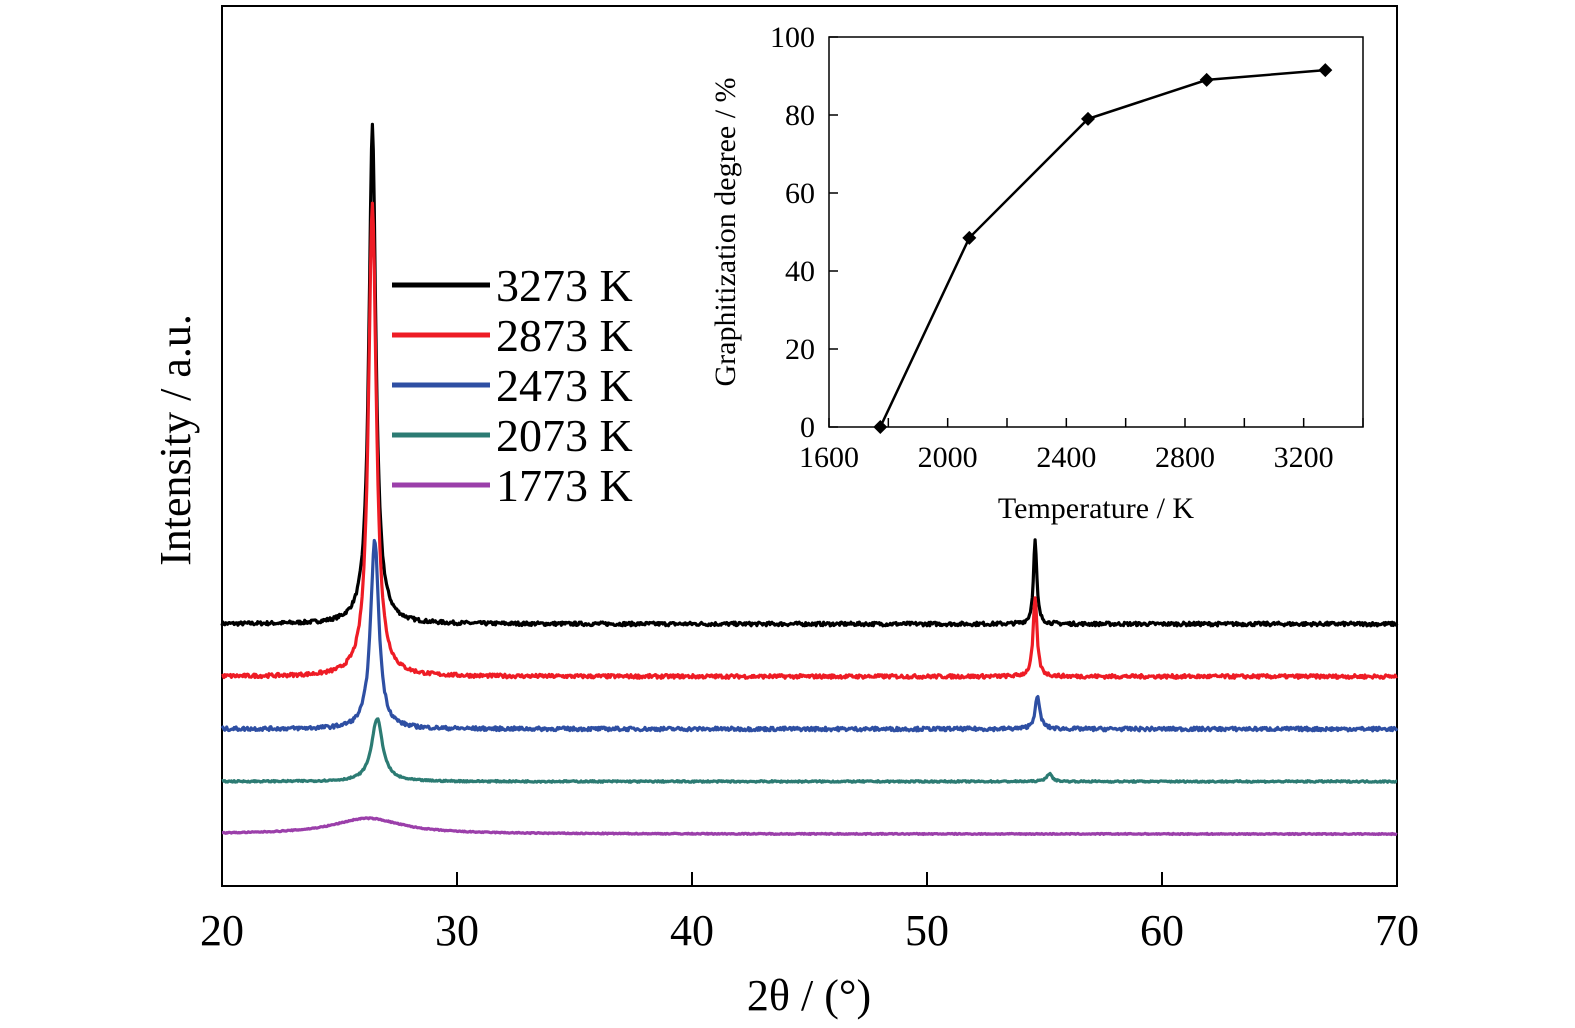 The width and height of the screenshot is (1575, 1028). Describe the element at coordinates (800, 271) in the screenshot. I see `inset-y-tick-label: 40` at that location.